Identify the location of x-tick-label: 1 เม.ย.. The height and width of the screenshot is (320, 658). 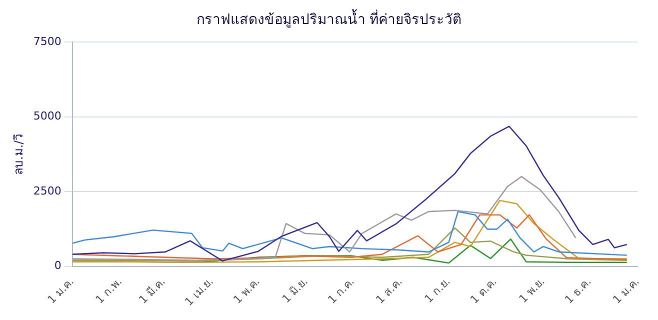
(199, 291).